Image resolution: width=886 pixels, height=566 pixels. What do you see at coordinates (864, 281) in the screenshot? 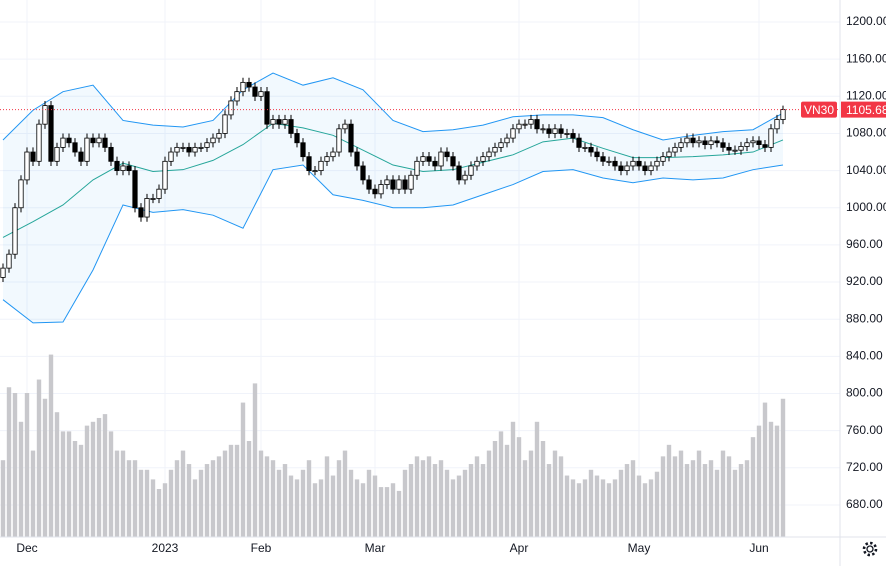
I see `y-tick-label: 920.00` at bounding box center [864, 281].